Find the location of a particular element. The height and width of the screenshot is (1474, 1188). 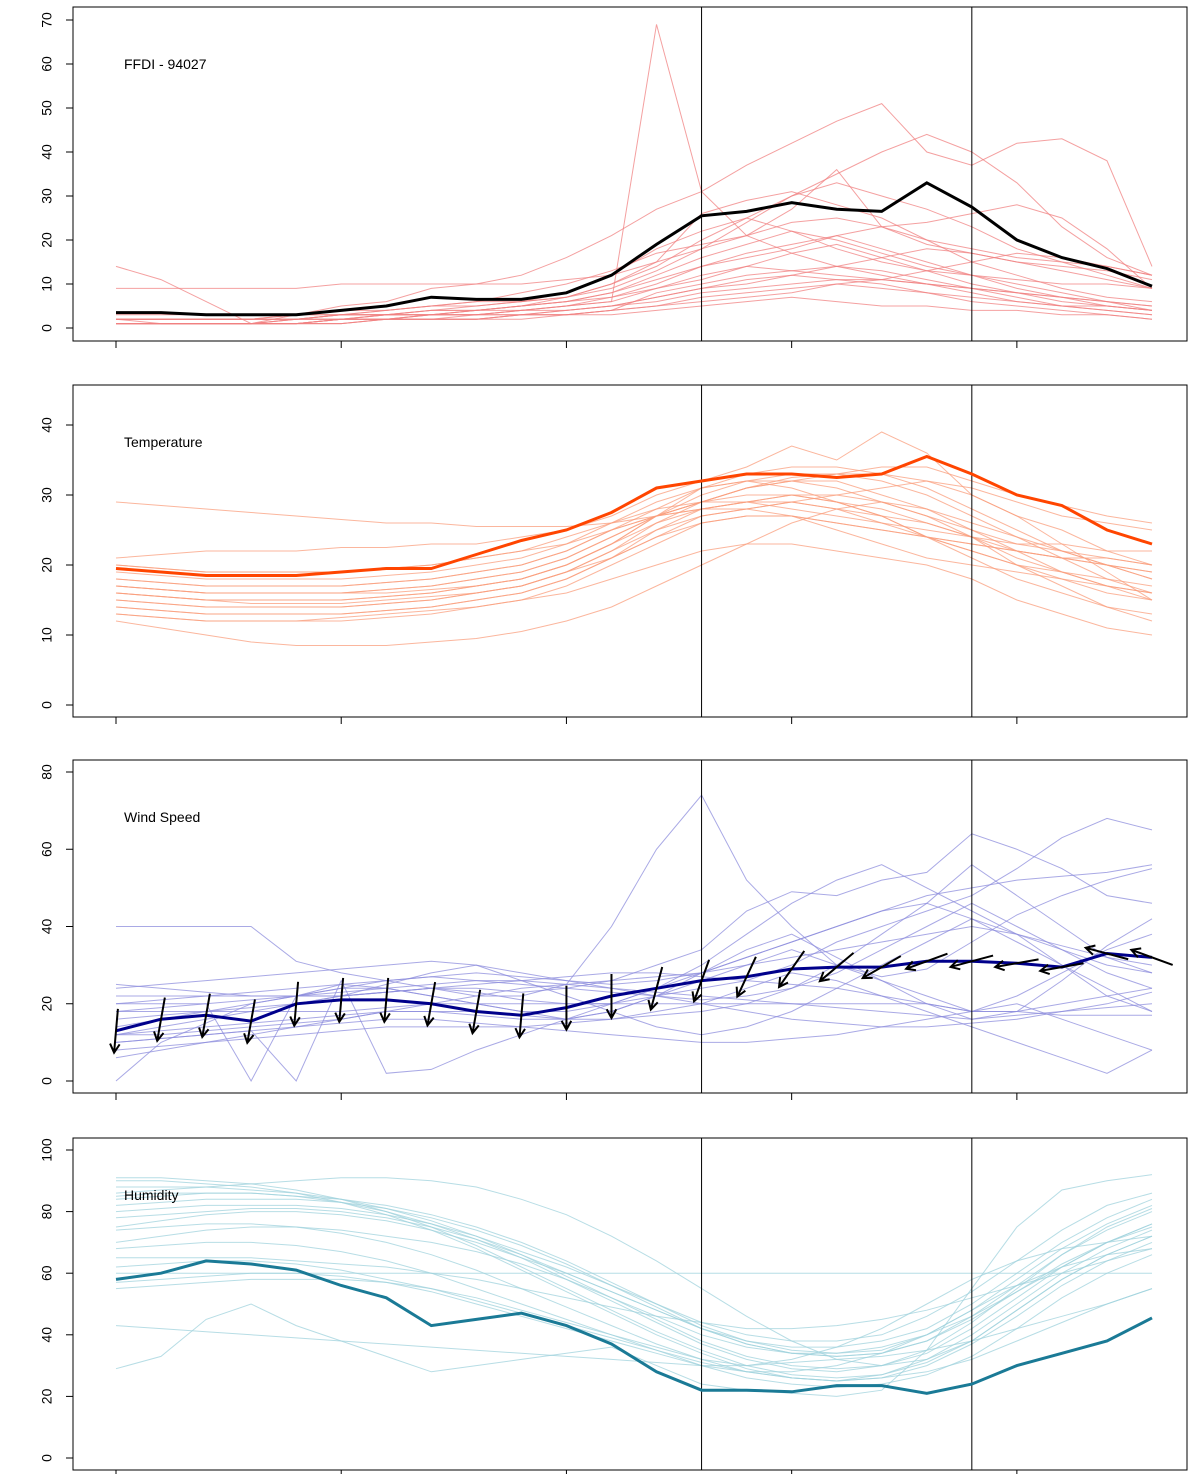

wind-arrows is located at coordinates (641, 999).